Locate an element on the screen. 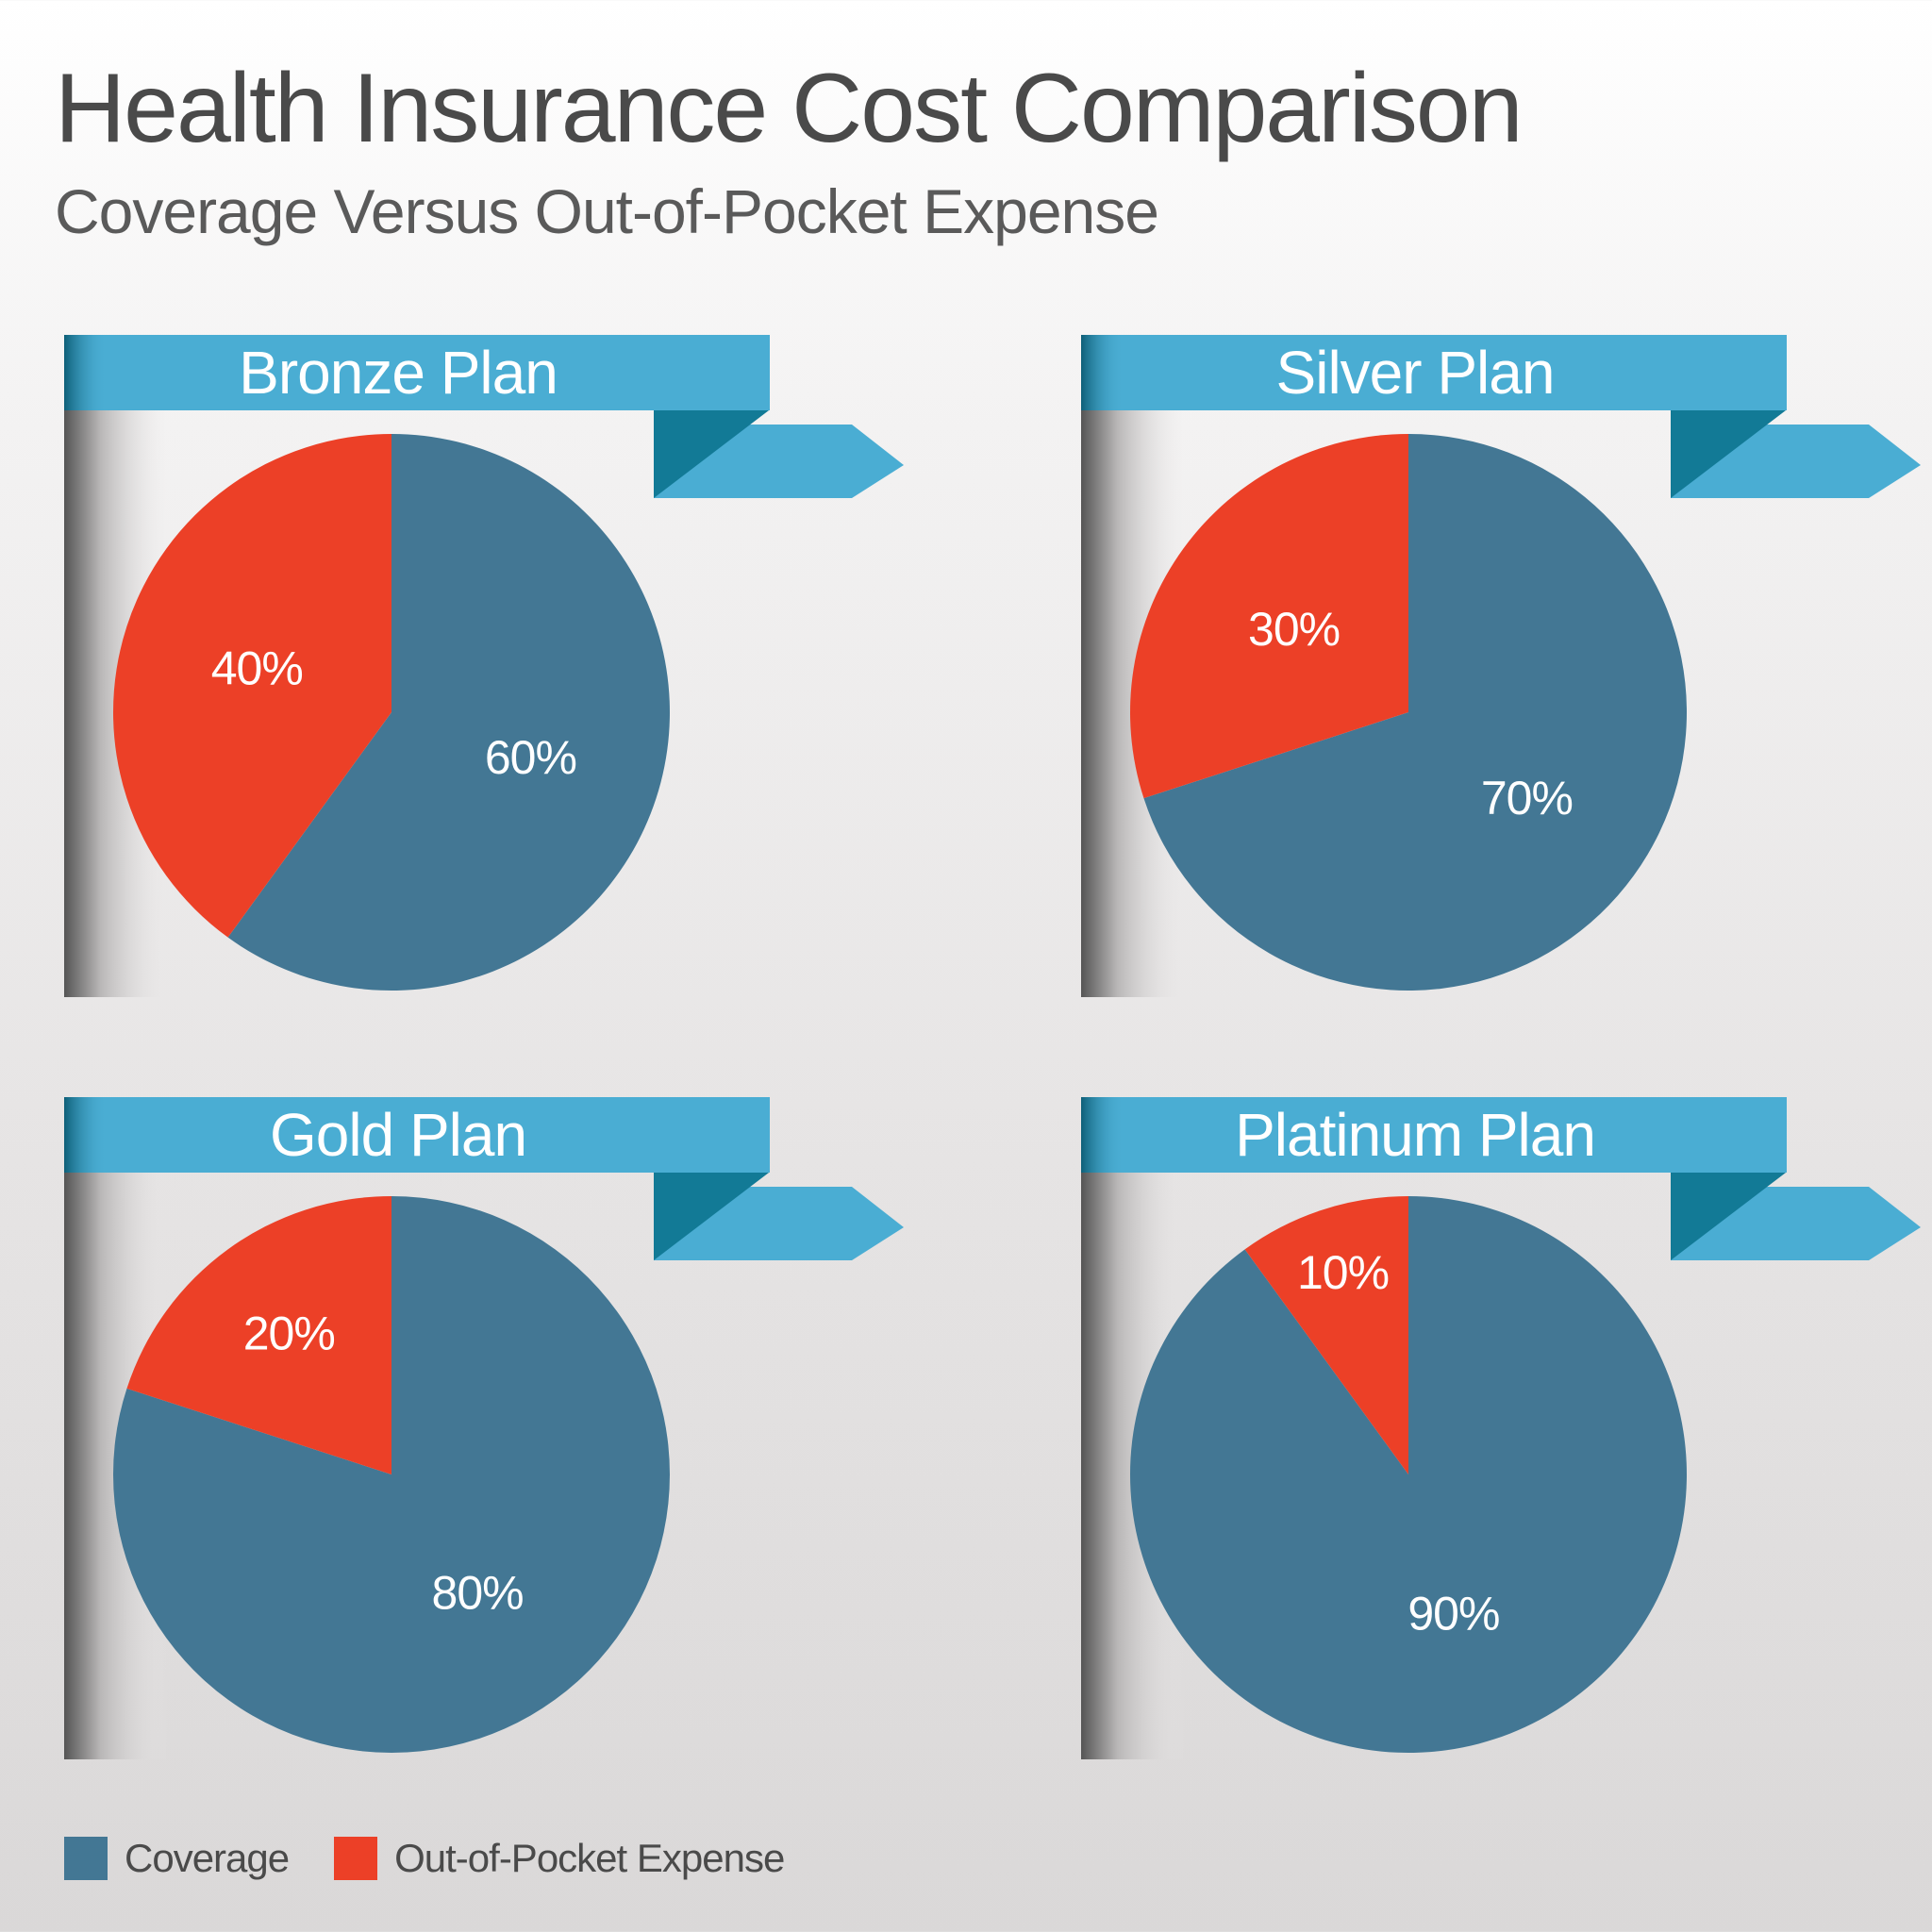 This screenshot has width=1932, height=1932. plan-title: Bronze Plan is located at coordinates (399, 373).